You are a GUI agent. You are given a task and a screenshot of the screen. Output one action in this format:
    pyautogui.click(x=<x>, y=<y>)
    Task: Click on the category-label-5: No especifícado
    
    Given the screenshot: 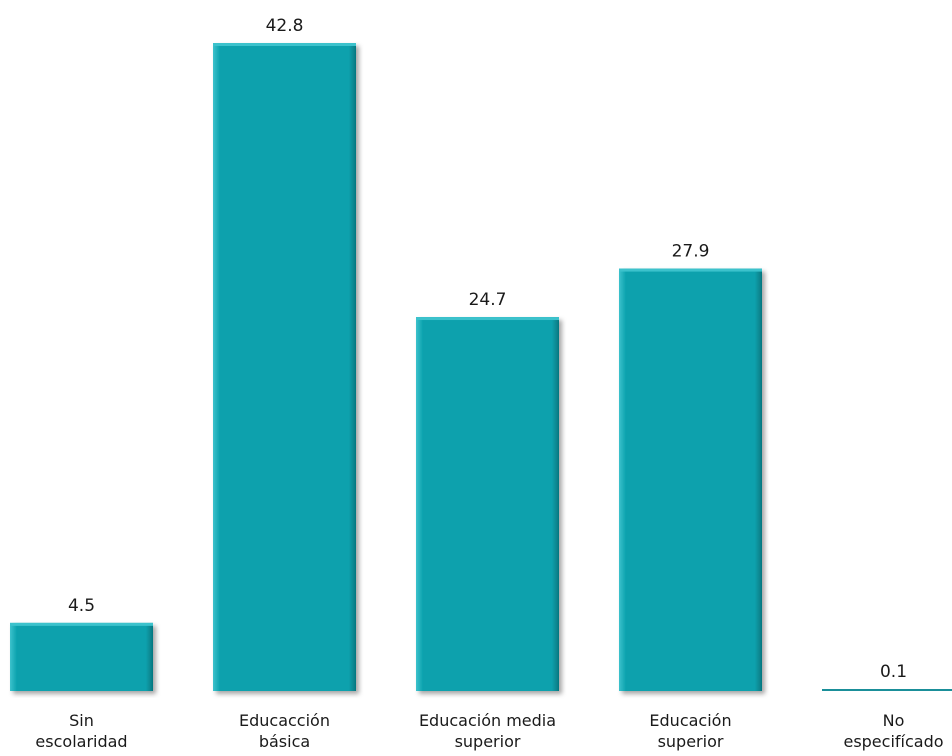 What is the action you would take?
    pyautogui.click(x=893, y=731)
    